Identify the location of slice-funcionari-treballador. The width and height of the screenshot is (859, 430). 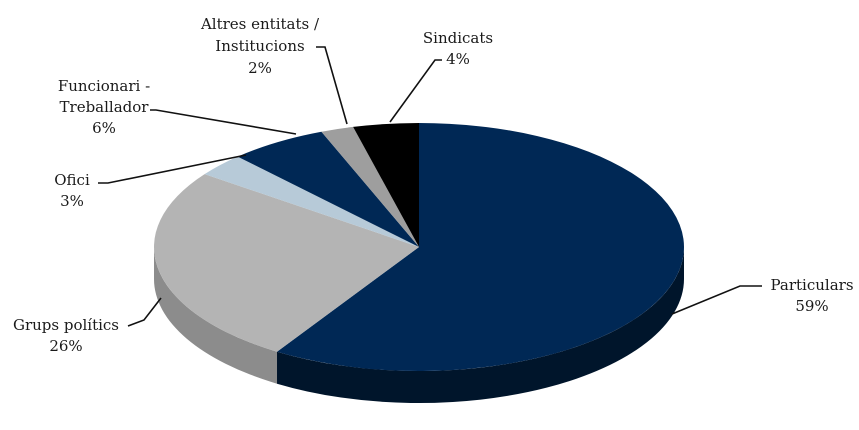
(328, 189).